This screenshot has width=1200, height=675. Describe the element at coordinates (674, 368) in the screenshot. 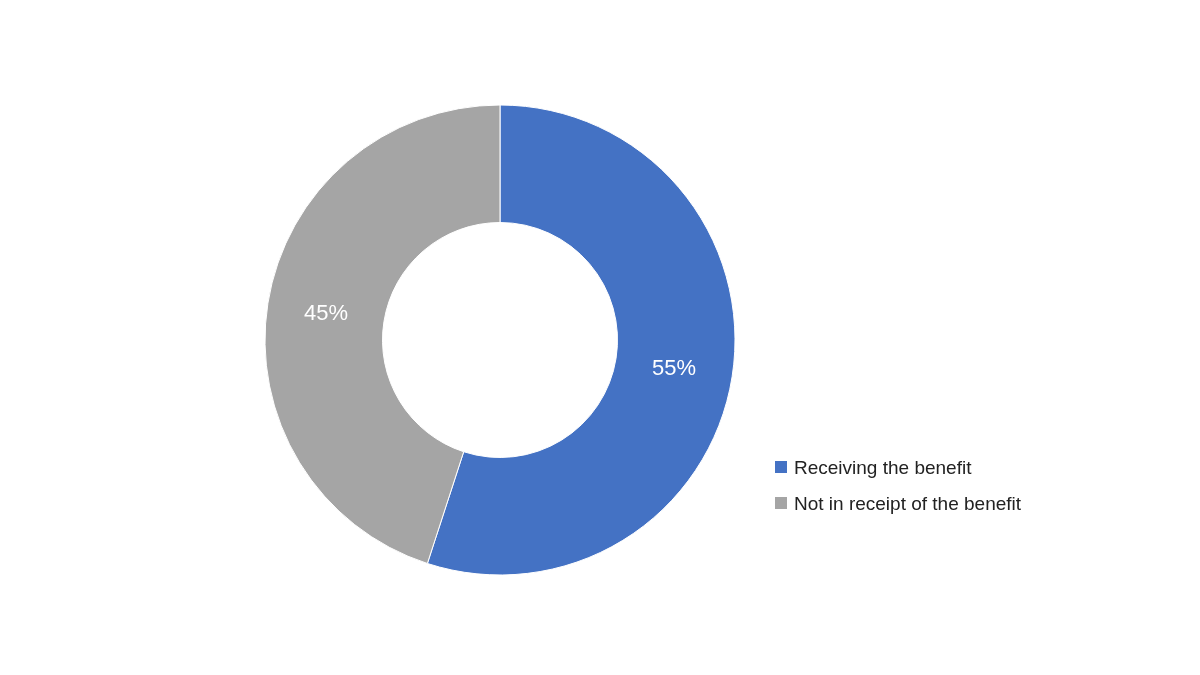

I see `data-label: 55%` at that location.